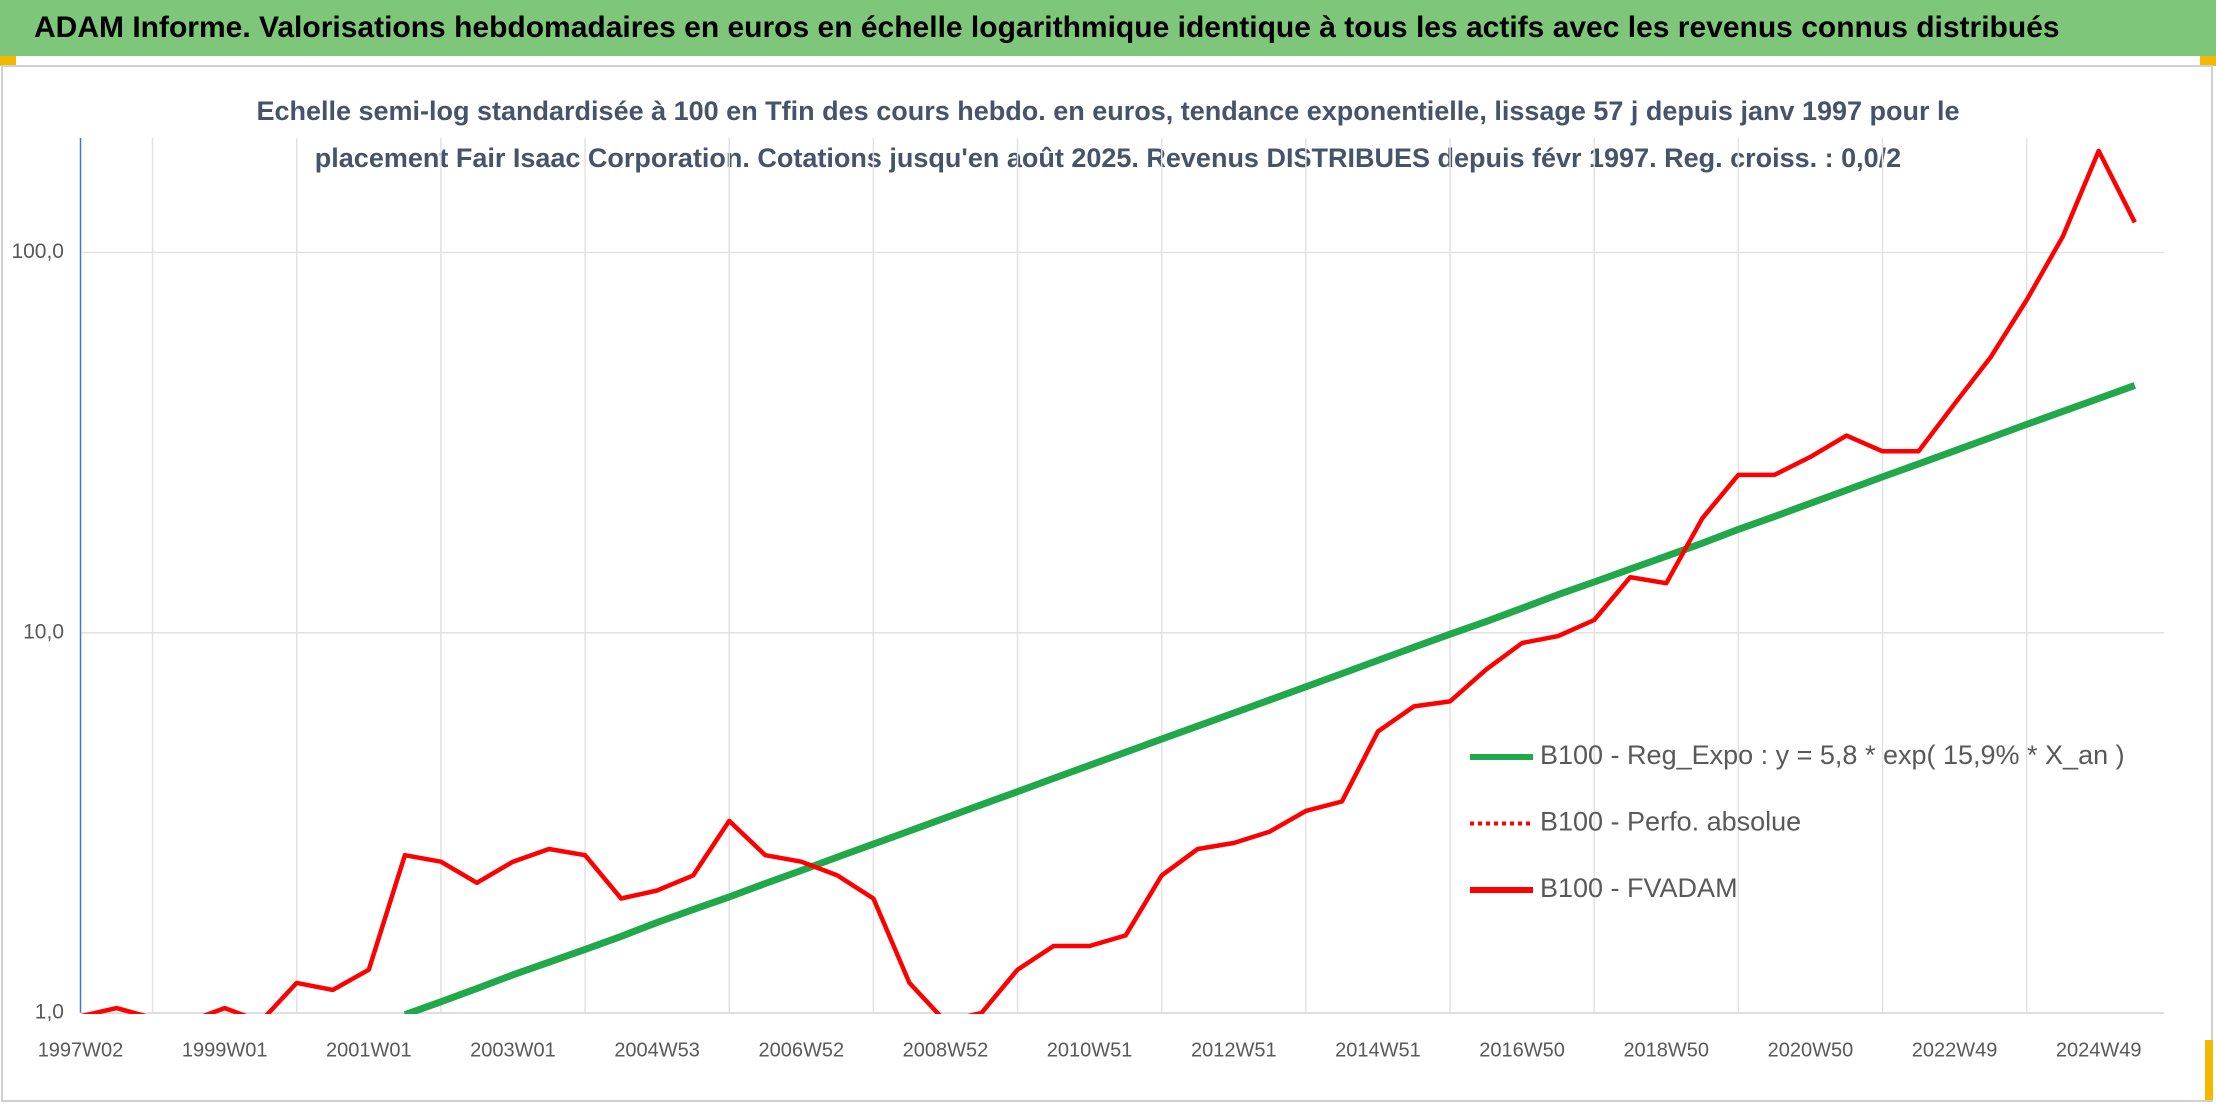  What do you see at coordinates (2099, 1050) in the screenshot?
I see `x-tick-label: 2024W49` at bounding box center [2099, 1050].